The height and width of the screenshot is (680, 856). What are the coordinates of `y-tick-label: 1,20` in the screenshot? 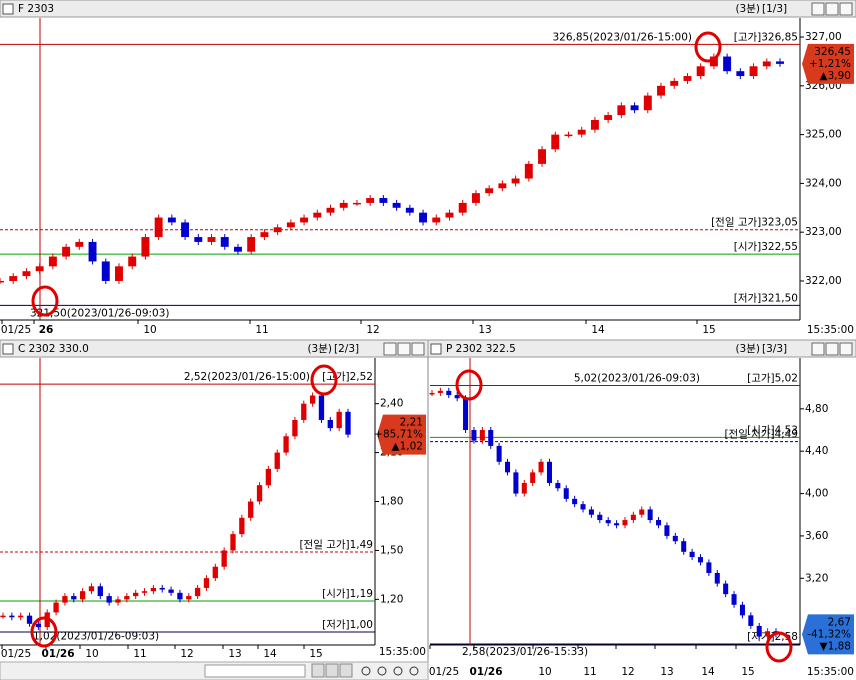 It's located at (391, 599).